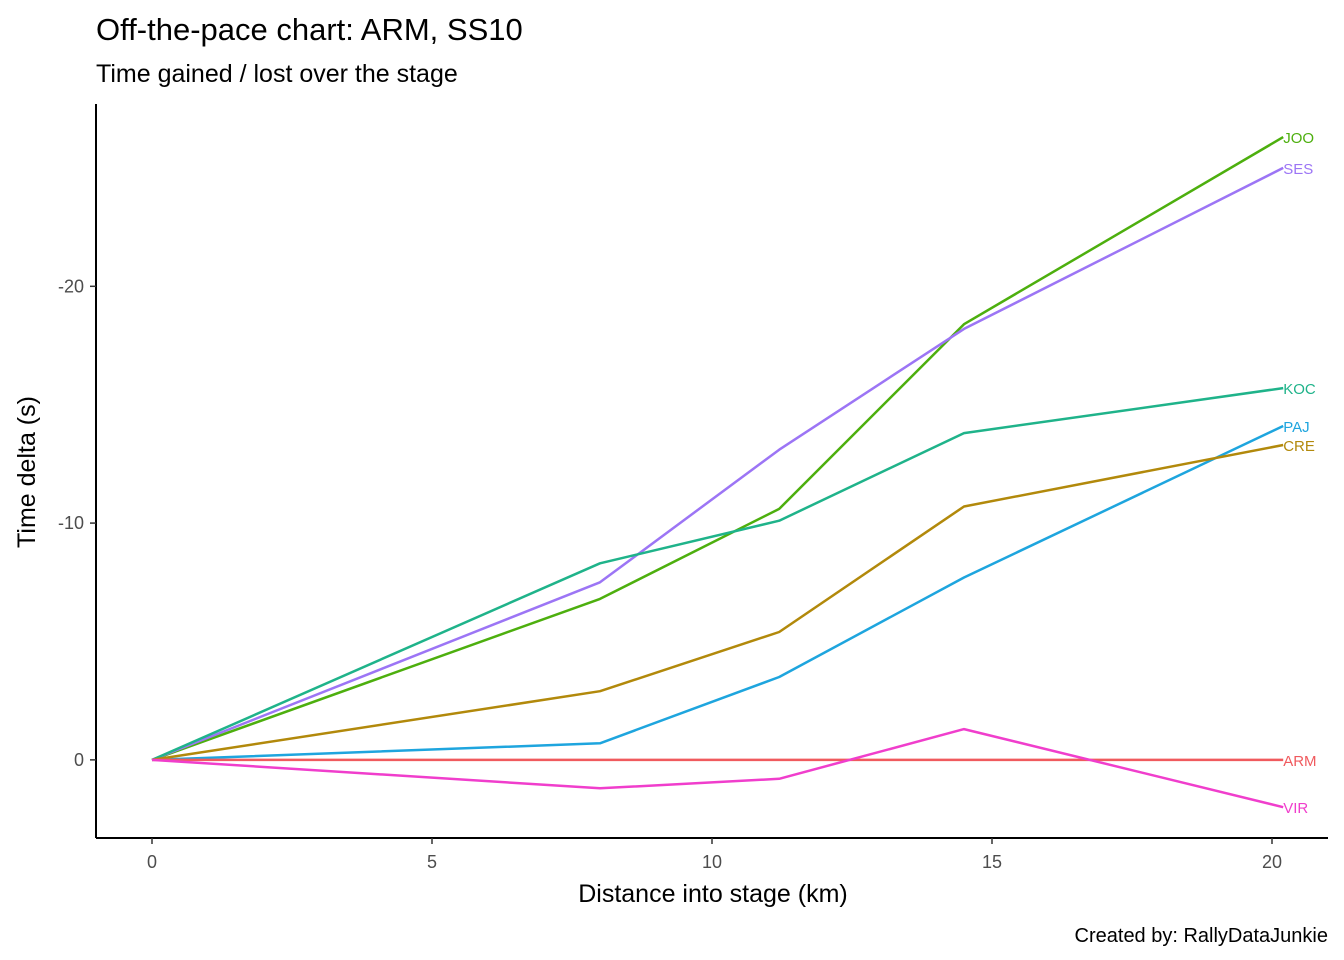 The image size is (1344, 960). What do you see at coordinates (277, 74) in the screenshot?
I see `chart-subtitle: Time gained / lost over the stage` at bounding box center [277, 74].